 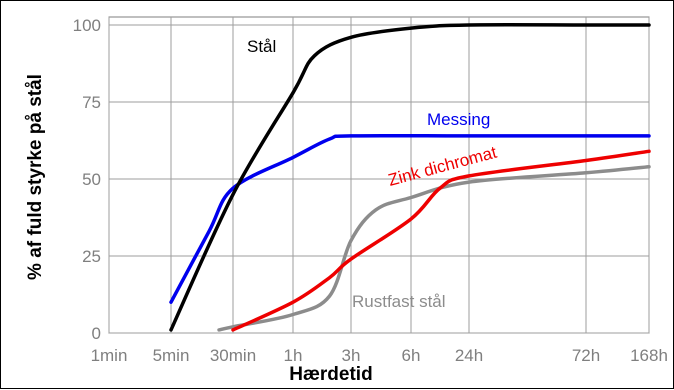 What do you see at coordinates (458, 119) in the screenshot?
I see `series-label-messing: Messing` at bounding box center [458, 119].